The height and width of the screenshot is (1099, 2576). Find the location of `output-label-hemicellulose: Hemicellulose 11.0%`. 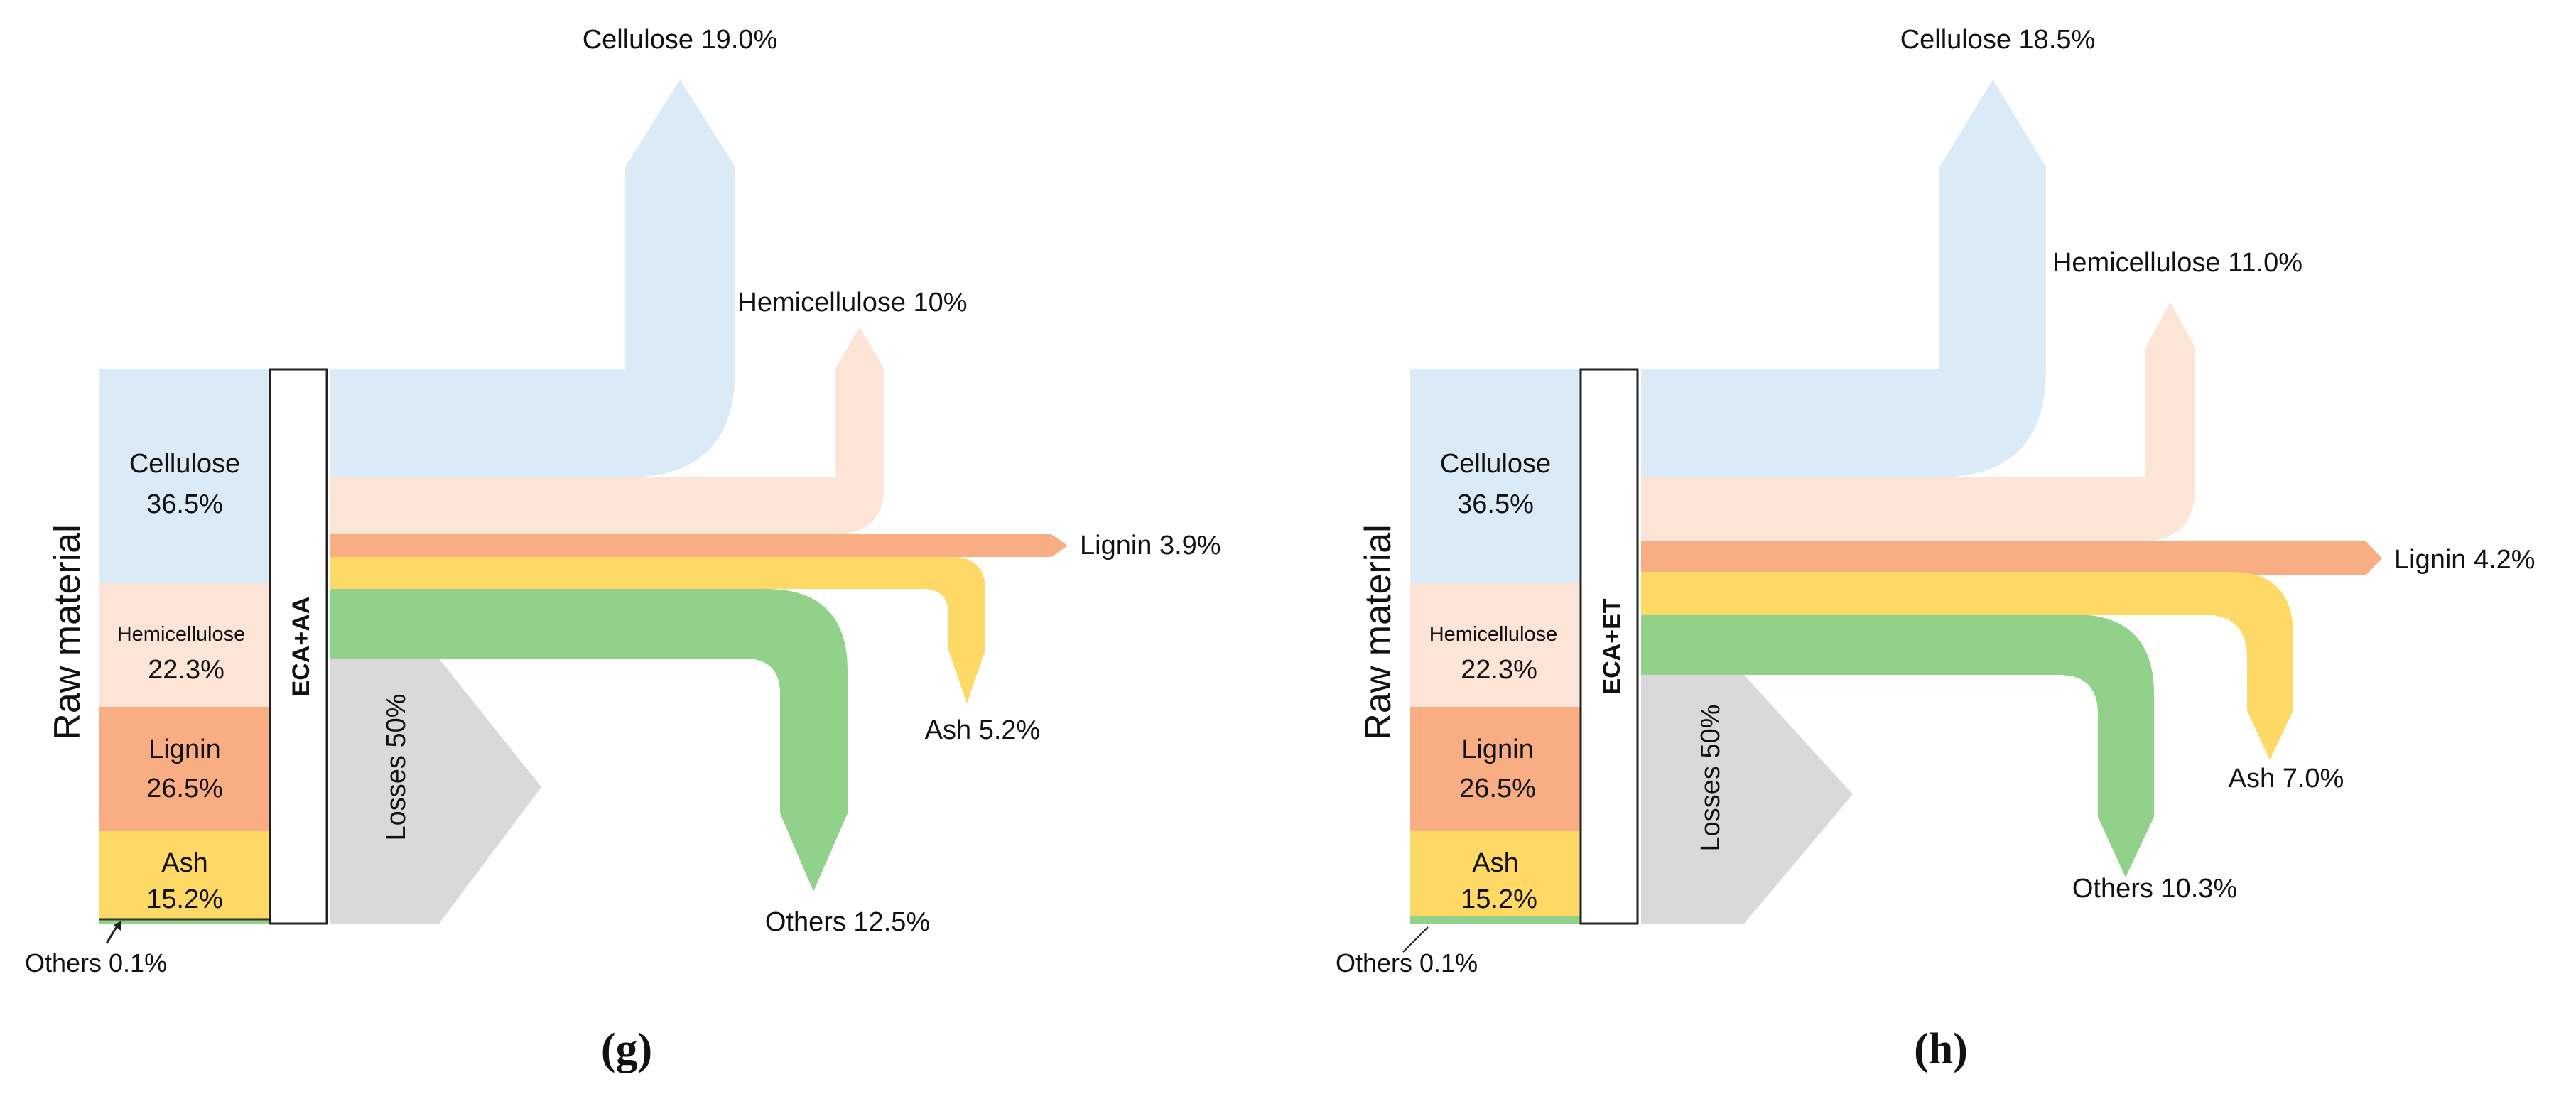

output-label-hemicellulose: Hemicellulose 11.0% is located at coordinates (2177, 263).